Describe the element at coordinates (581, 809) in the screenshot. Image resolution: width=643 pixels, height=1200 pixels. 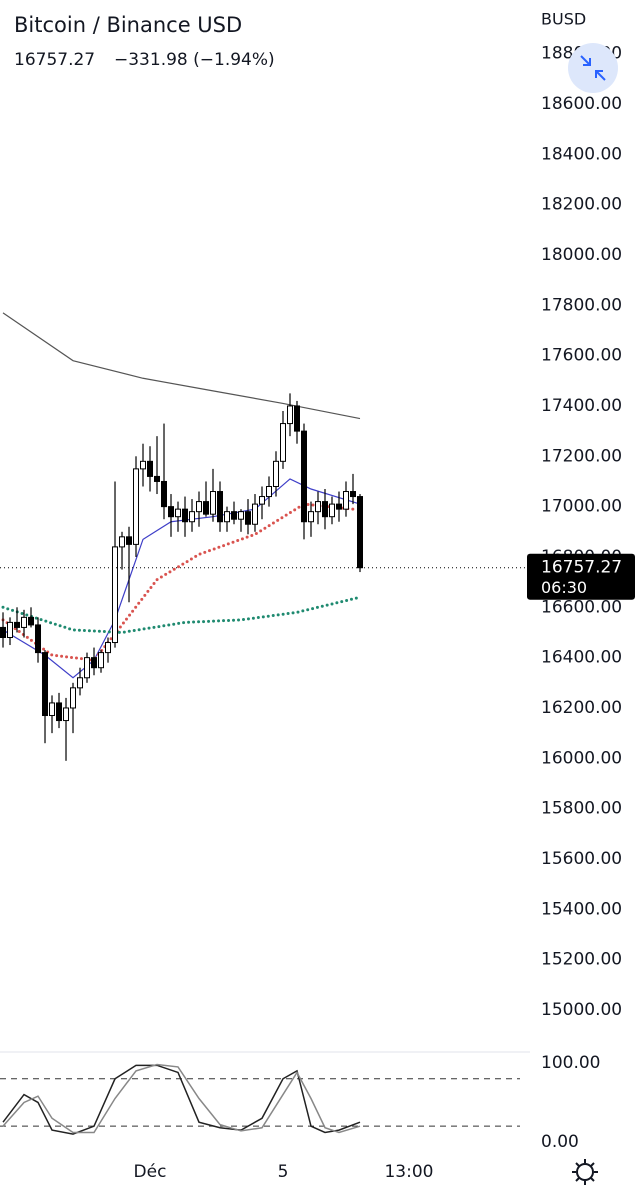
I see `y-tick-label: 15800.00` at that location.